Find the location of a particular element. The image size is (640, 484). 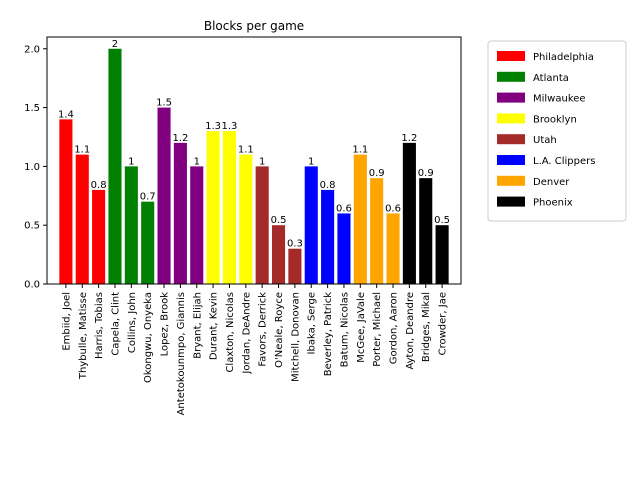

legend-label: L.A. Clippers is located at coordinates (564, 161).